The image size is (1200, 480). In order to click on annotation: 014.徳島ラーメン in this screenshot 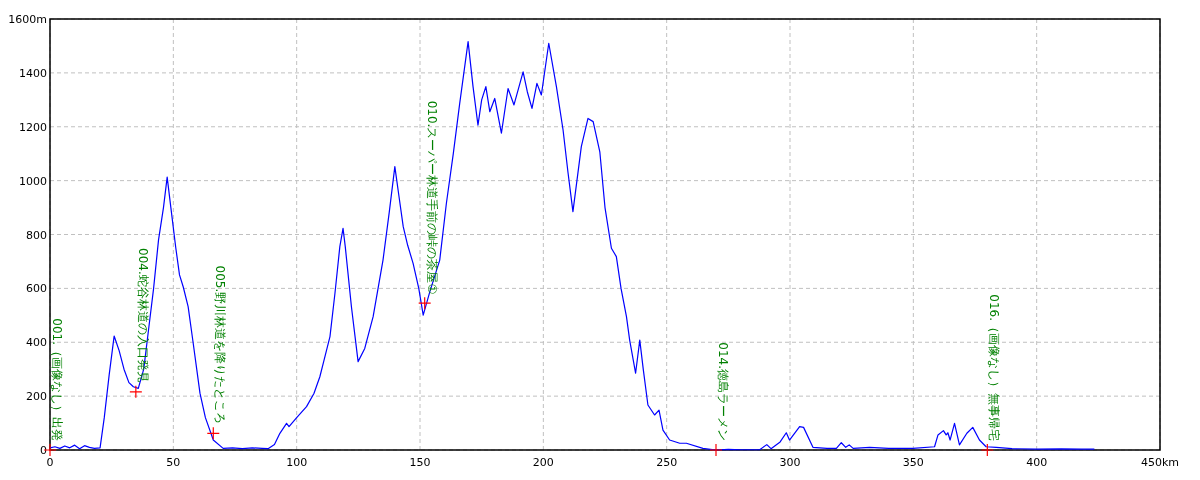, I will do `click(723, 391)`.